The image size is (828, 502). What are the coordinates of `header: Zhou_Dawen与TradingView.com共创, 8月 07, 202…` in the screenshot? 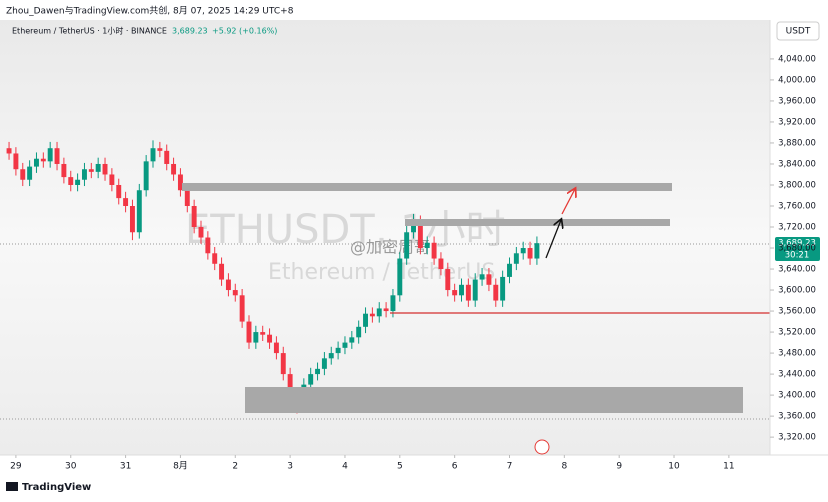 It's located at (150, 11).